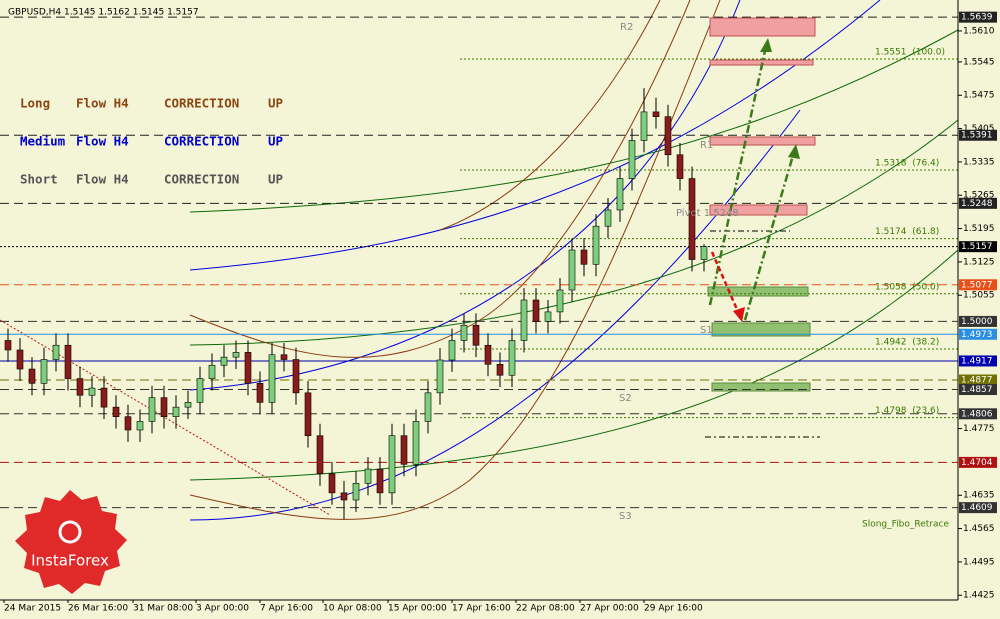 Image resolution: width=1000 pixels, height=619 pixels. I want to click on y-tick-label: 1.4495, so click(979, 562).